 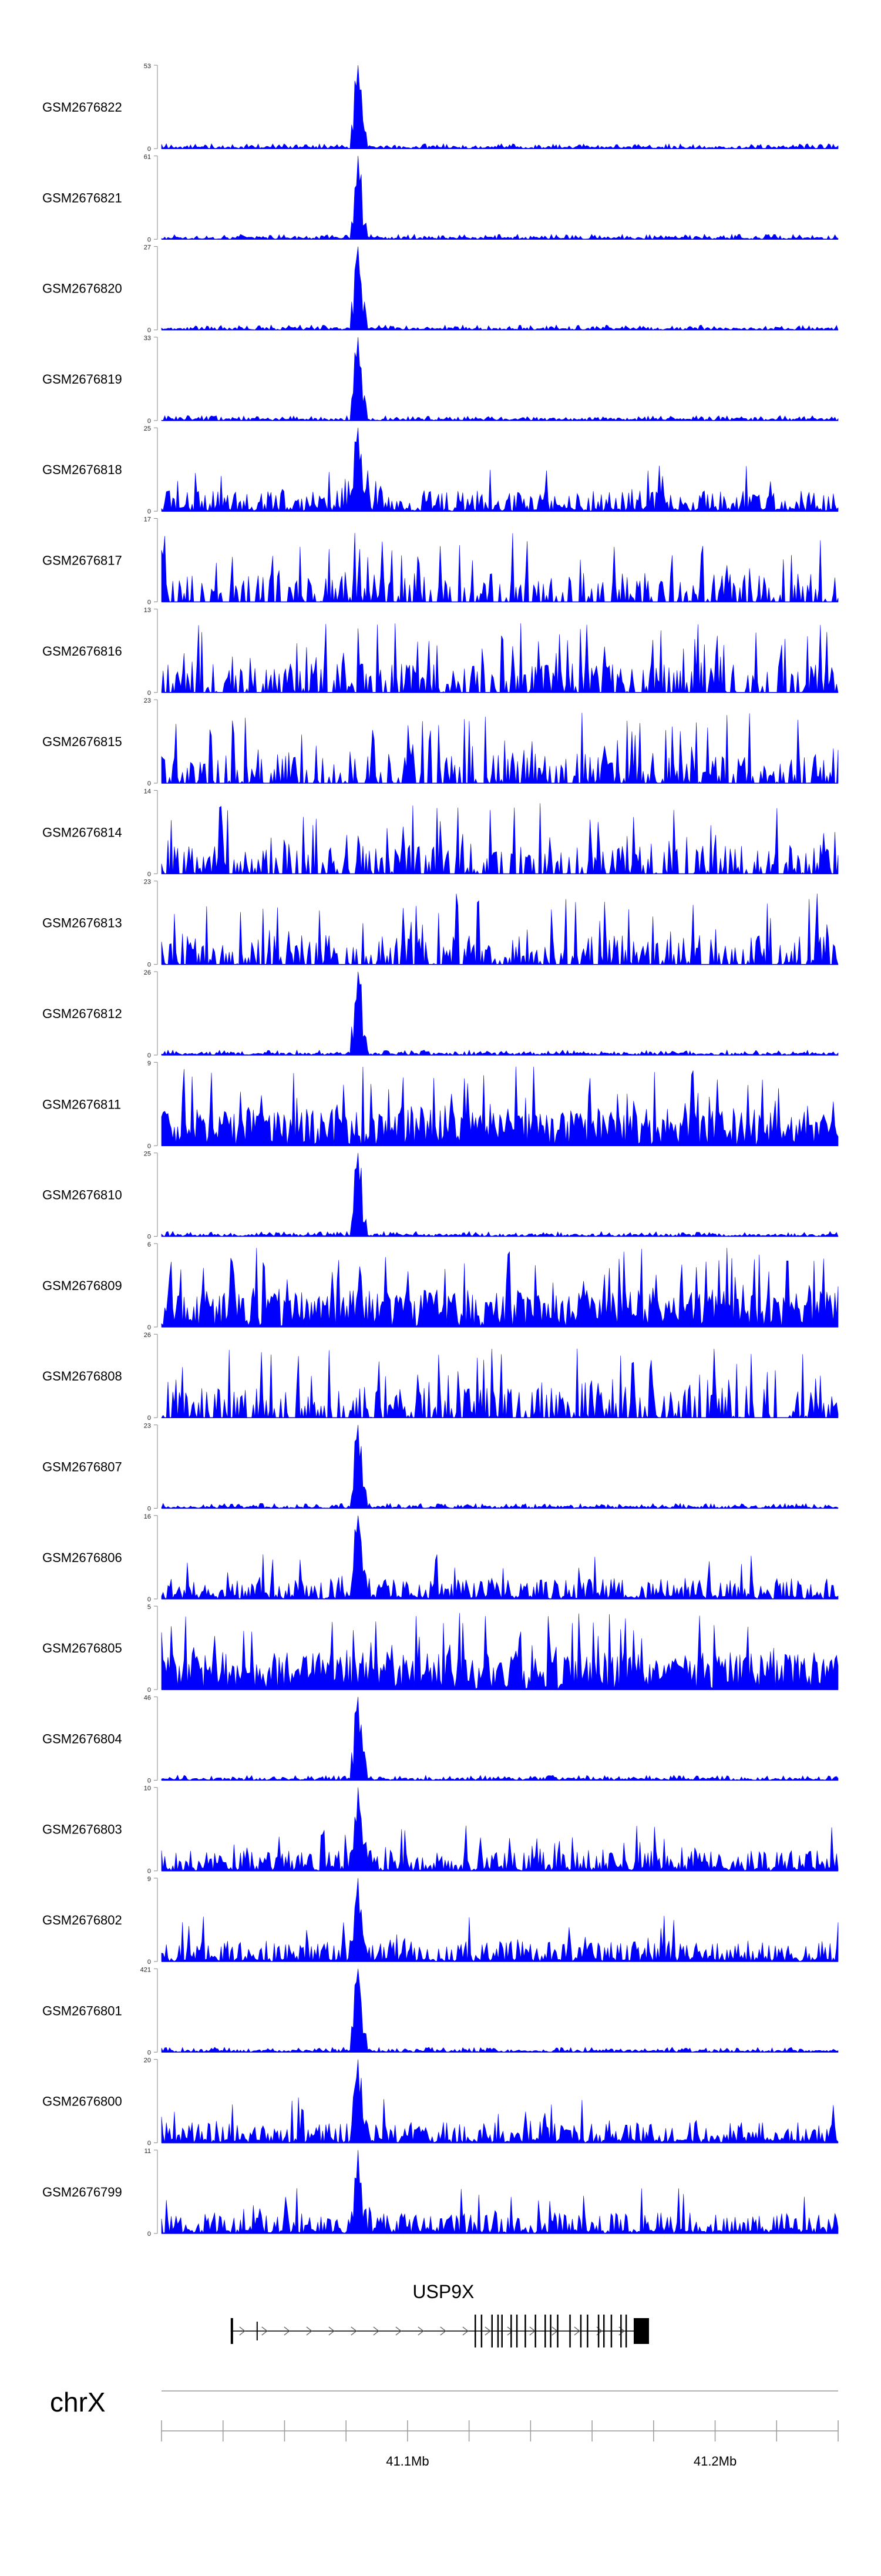 I want to click on chromosome-label: chrX, so click(x=78, y=2402).